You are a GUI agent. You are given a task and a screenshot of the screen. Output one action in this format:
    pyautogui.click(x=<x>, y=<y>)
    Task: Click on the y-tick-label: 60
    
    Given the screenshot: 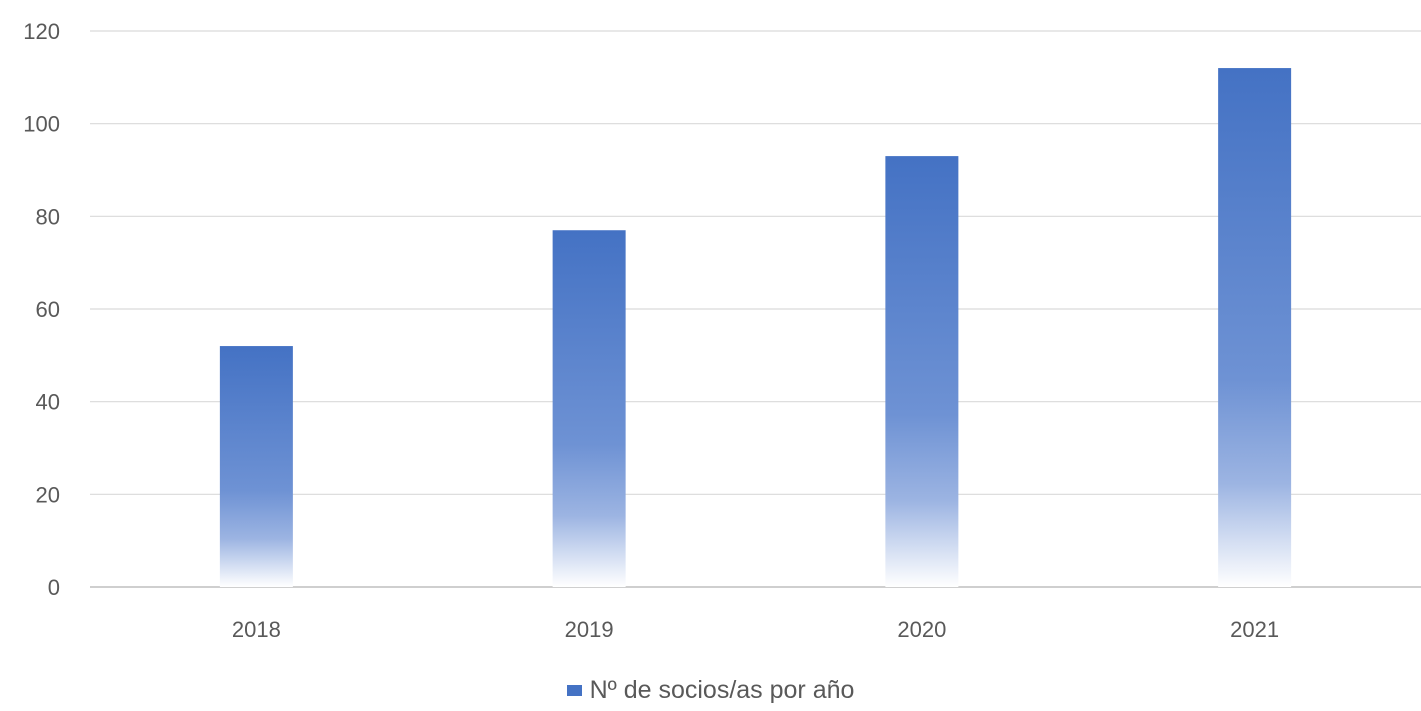 What is the action you would take?
    pyautogui.click(x=48, y=309)
    